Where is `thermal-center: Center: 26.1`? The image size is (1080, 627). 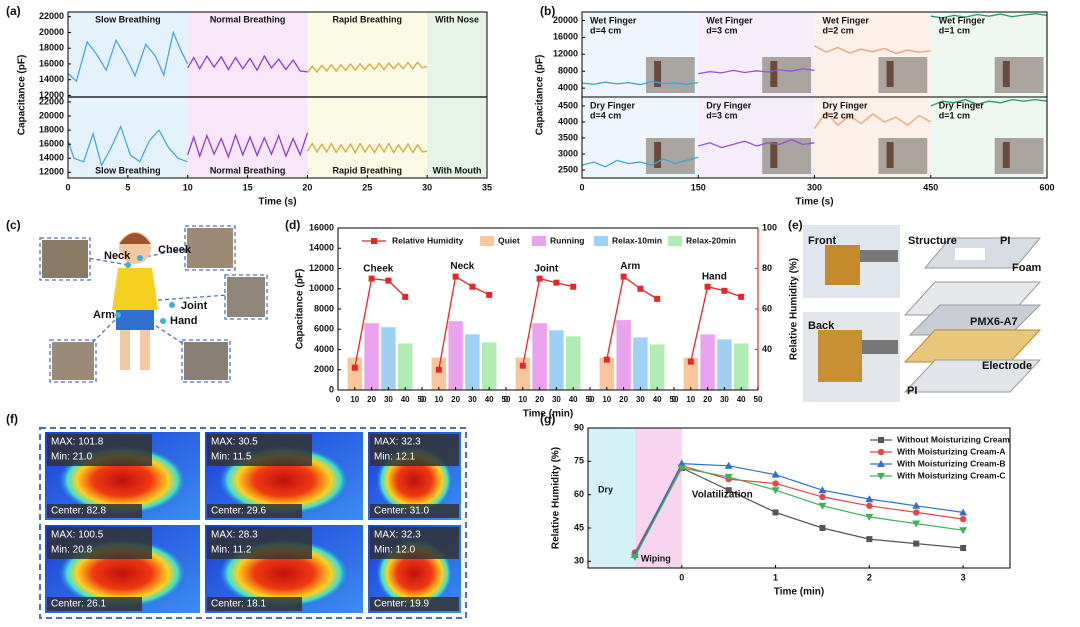 thermal-center: Center: 26.1 is located at coordinates (78, 604).